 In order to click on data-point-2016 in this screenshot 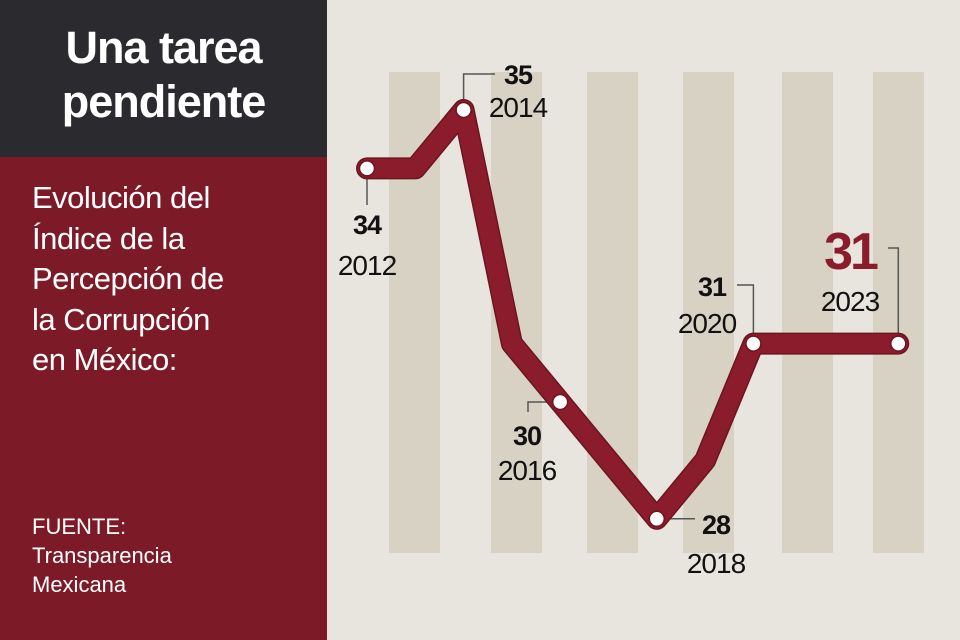, I will do `click(560, 402)`.